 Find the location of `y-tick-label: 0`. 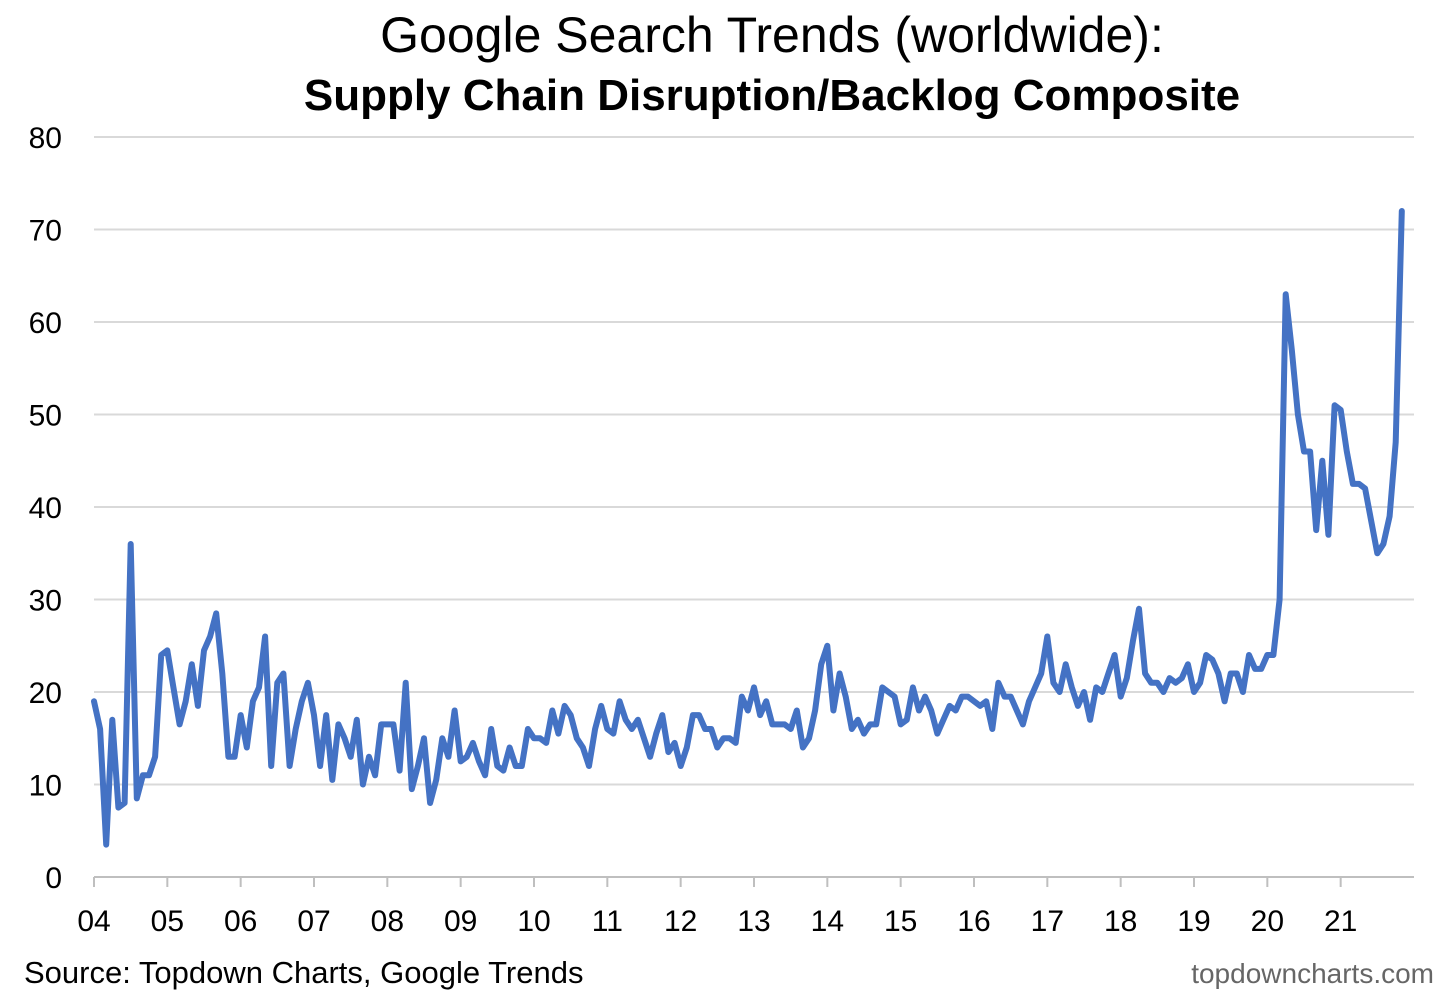

y-tick-label: 0 is located at coordinates (53, 878).